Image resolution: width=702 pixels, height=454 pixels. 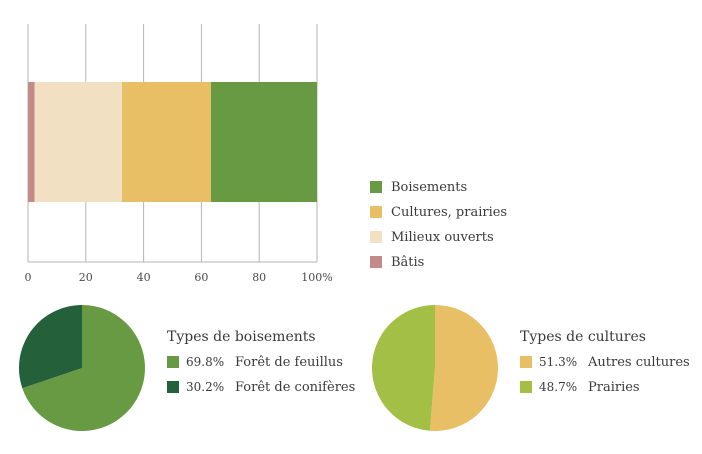 What do you see at coordinates (144, 277) in the screenshot?
I see `x-tick-label: 40` at bounding box center [144, 277].